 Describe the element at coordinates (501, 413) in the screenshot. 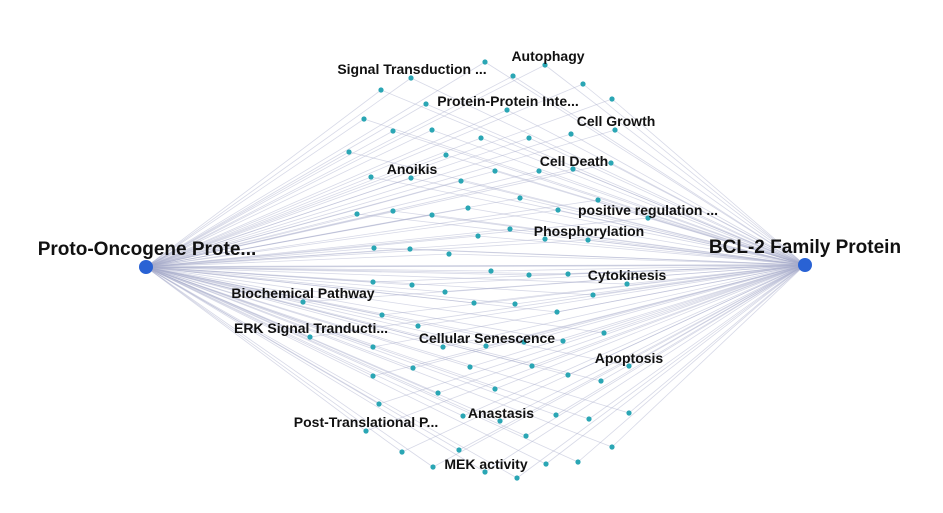

I see `node-label: Anastasis` at that location.